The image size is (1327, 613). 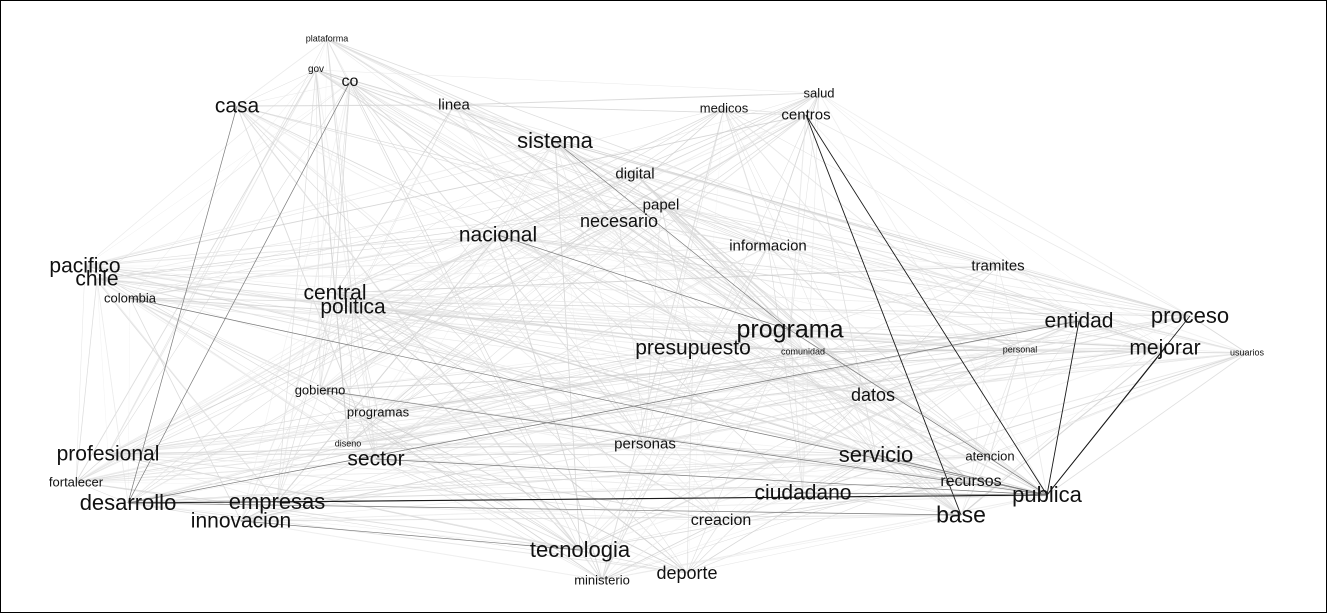 I want to click on edge-linea-programa, so click(x=622, y=217).